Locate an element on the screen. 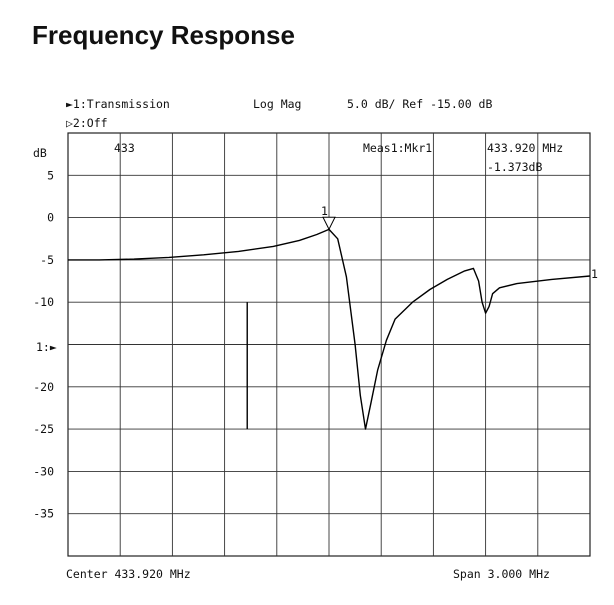  y-tick-label: -30 is located at coordinates (43, 471).